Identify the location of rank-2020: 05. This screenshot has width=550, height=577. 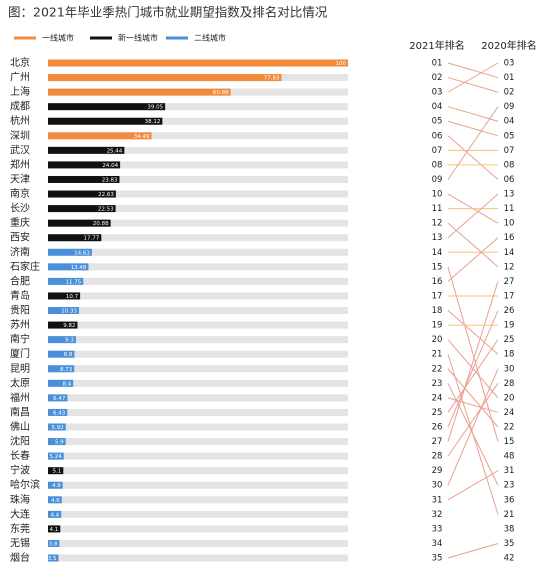
(509, 136).